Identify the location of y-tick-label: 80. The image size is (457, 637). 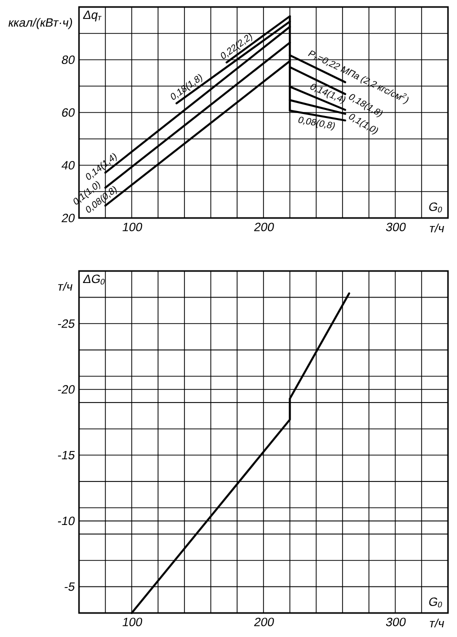
(68, 60).